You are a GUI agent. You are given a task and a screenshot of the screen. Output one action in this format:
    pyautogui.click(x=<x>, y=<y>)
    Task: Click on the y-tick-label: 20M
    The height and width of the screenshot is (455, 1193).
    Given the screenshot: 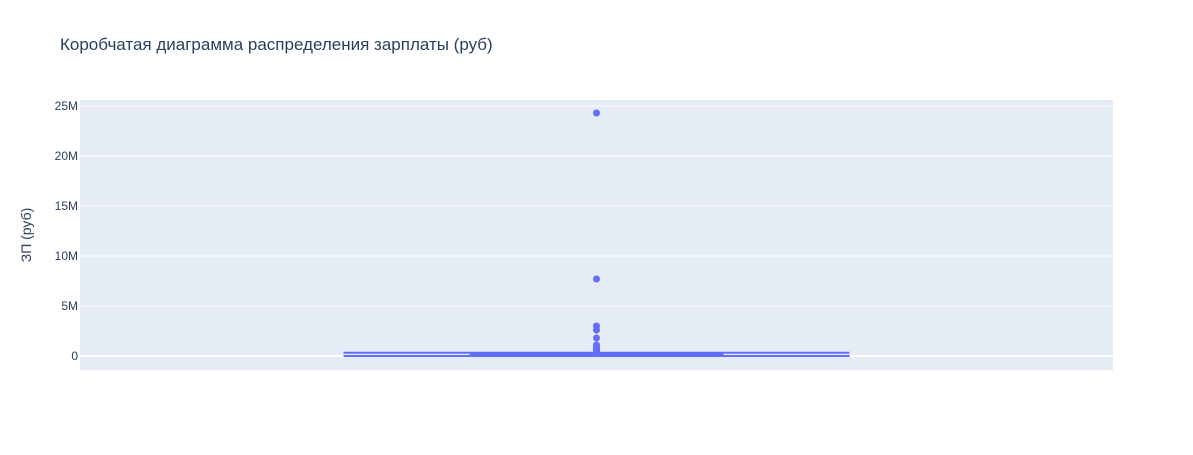 What is the action you would take?
    pyautogui.click(x=66, y=156)
    